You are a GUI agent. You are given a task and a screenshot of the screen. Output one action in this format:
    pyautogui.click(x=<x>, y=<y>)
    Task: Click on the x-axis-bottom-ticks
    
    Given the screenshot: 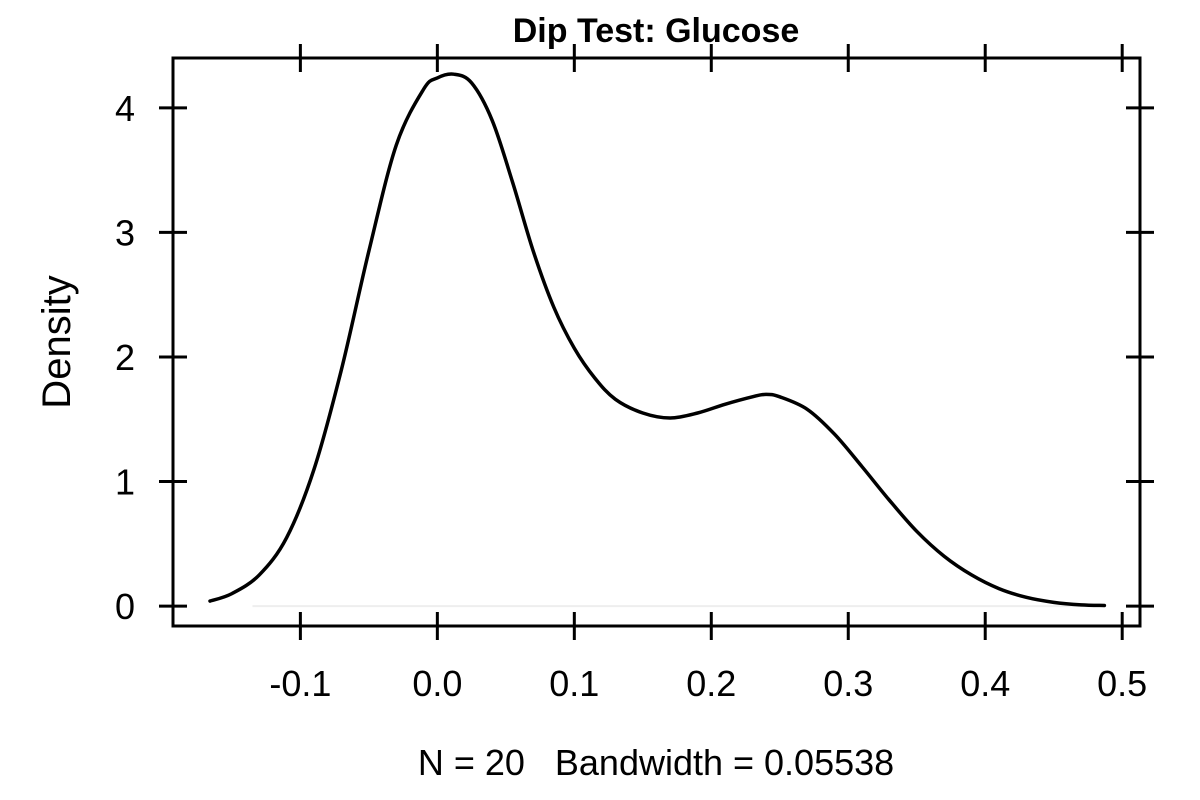 What is the action you would take?
    pyautogui.click(x=711, y=626)
    